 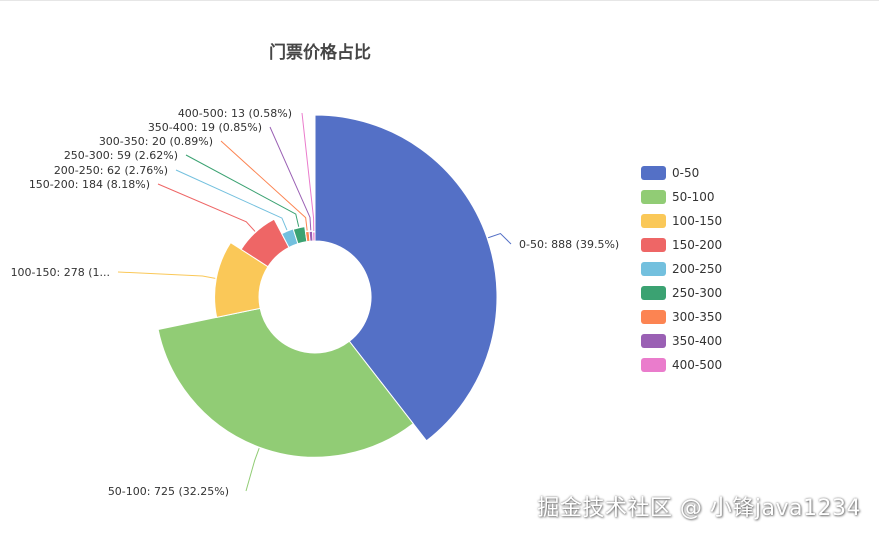 I want to click on slice-label-300-350: 300-350: 20 (0.89%), so click(x=156, y=141).